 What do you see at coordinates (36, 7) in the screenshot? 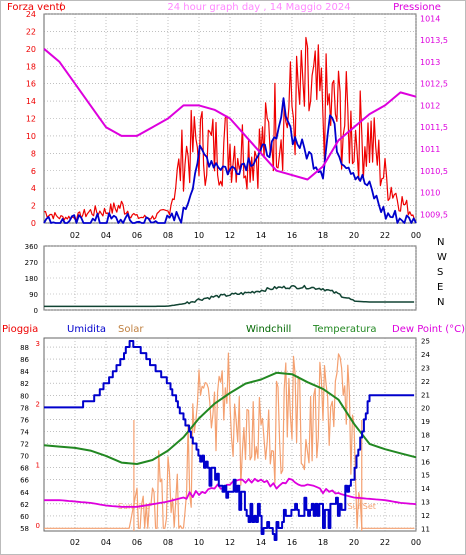
I see `wind-axis-title: Forza vento` at bounding box center [36, 7].